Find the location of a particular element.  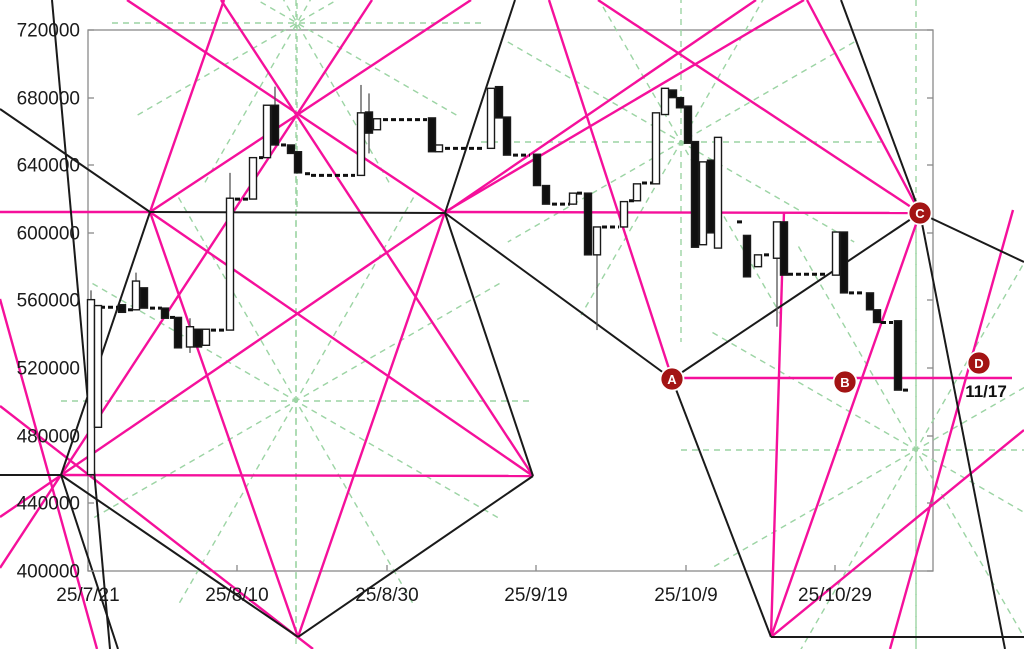

point-badge-a is located at coordinates (672, 379).